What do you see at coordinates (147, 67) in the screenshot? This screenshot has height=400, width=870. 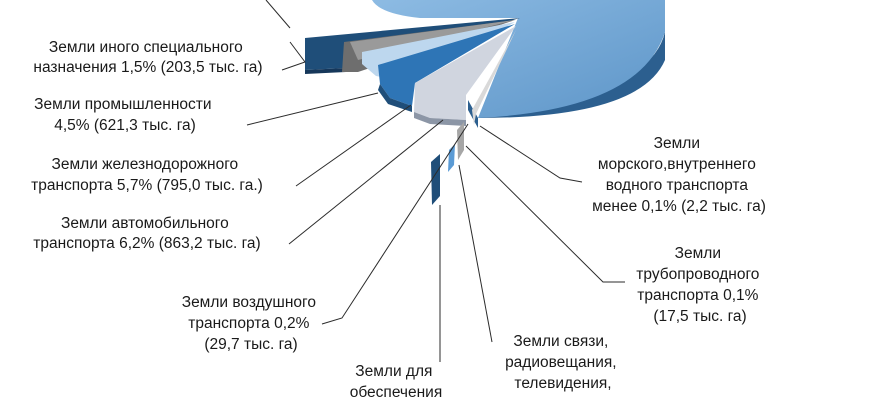 I see `label-line: назначения 1,5% (203,5 тыс. га)` at bounding box center [147, 67].